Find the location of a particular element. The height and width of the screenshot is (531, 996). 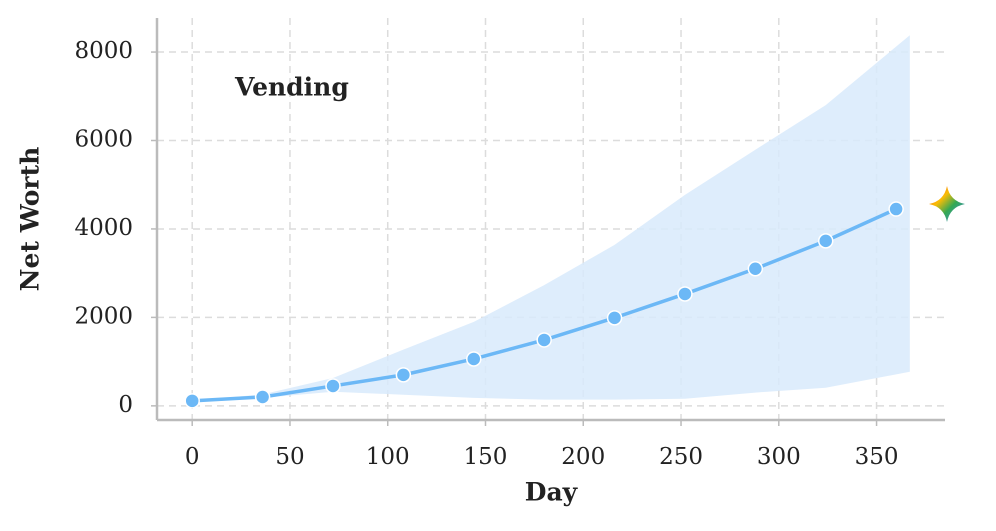

annotation: Vending is located at coordinates (291, 87).